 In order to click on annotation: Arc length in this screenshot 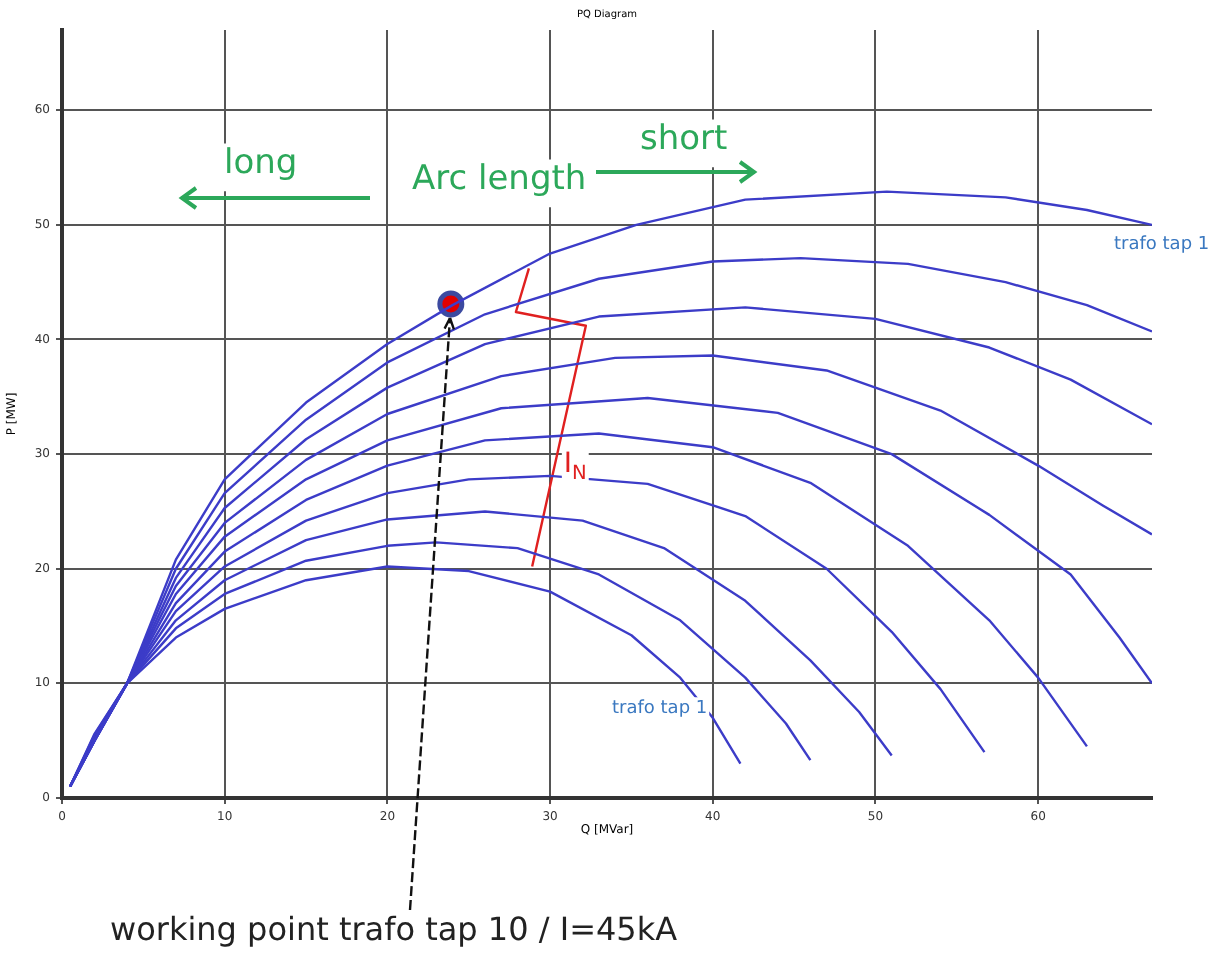, I will do `click(499, 178)`.